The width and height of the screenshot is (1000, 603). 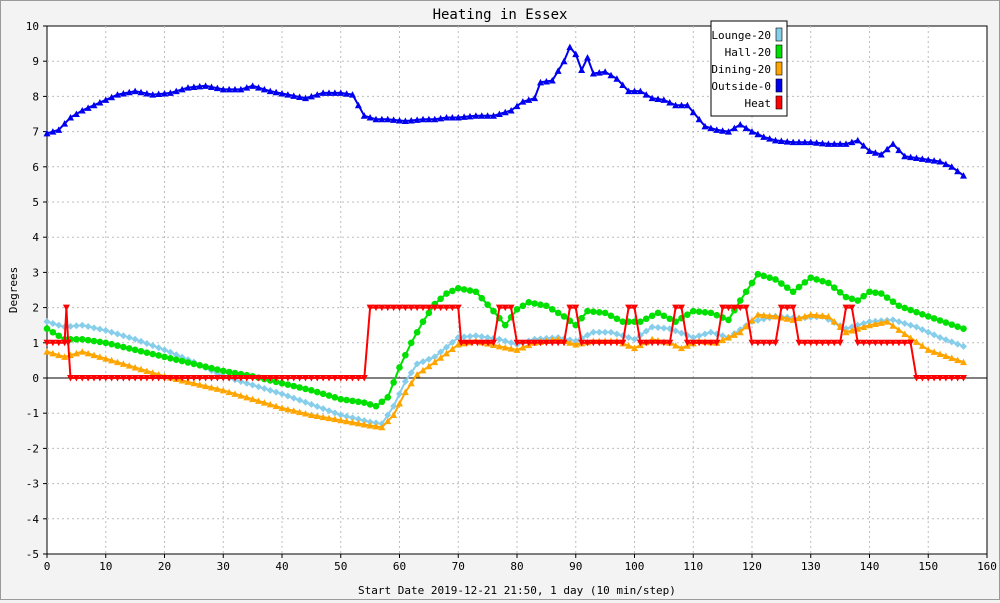 What do you see at coordinates (35, 343) in the screenshot?
I see `y-tick-label: 1` at bounding box center [35, 343].